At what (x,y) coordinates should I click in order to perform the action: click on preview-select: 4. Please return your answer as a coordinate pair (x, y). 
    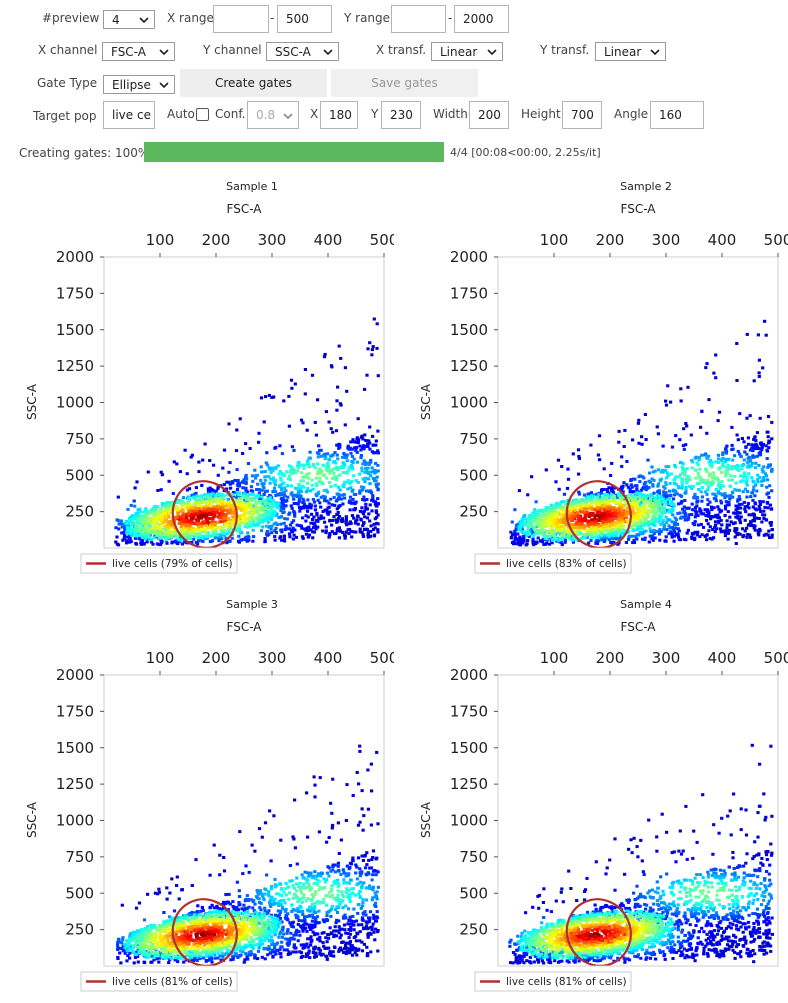
    Looking at the image, I should click on (129, 19).